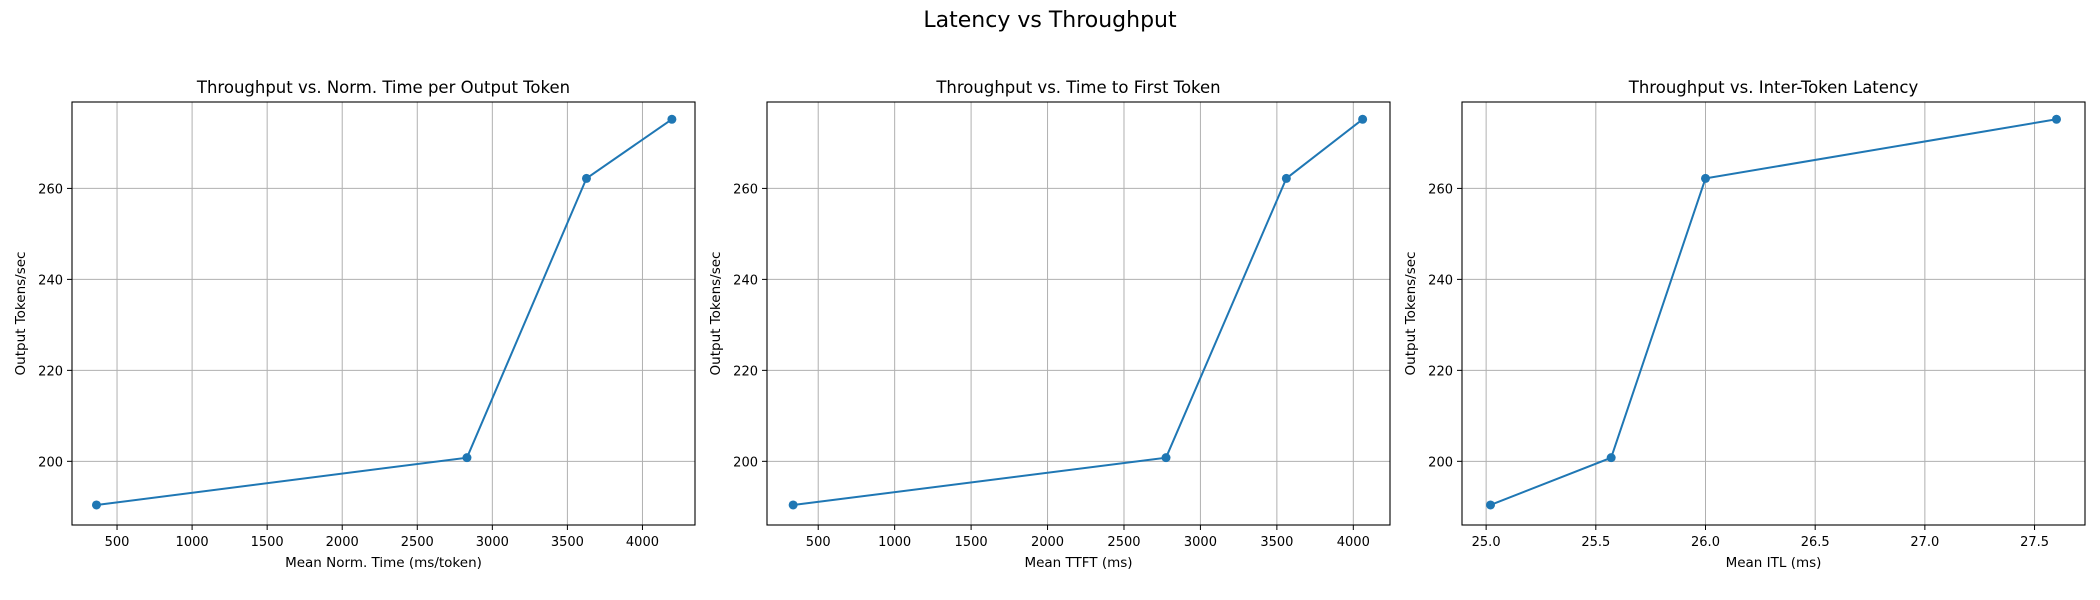  Describe the element at coordinates (1924, 542) in the screenshot. I see `x-tick-label: 27.0` at that location.